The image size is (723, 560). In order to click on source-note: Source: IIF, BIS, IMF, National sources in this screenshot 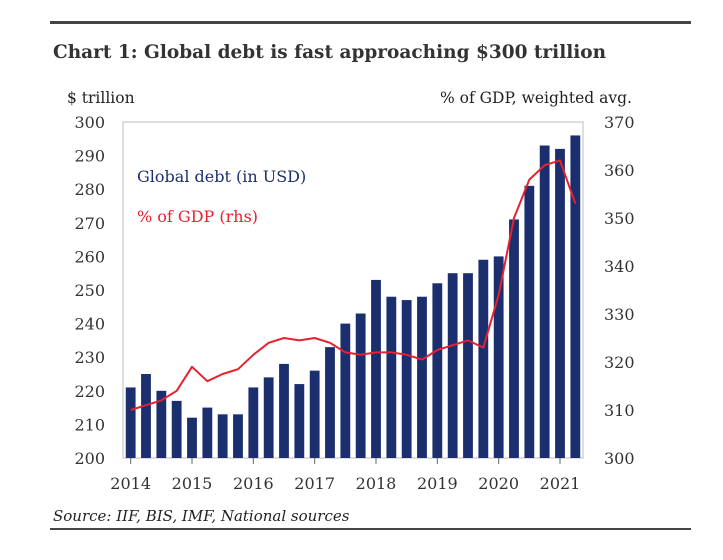, I will do `click(201, 516)`.